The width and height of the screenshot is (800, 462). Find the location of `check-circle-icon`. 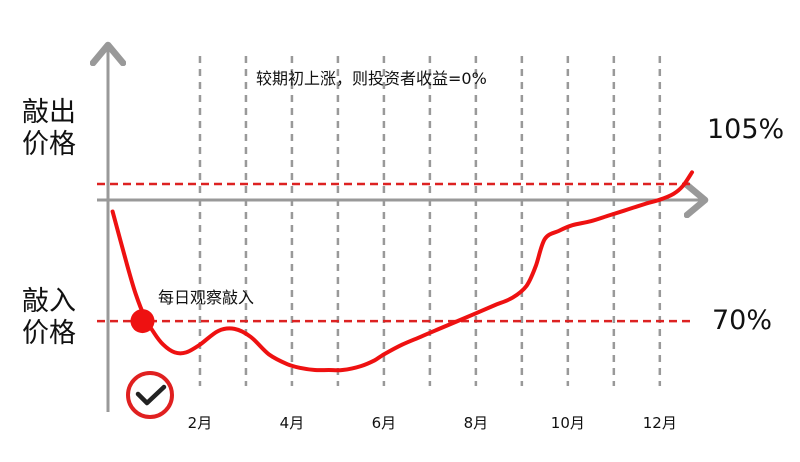

check-circle-icon is located at coordinates (150, 395).